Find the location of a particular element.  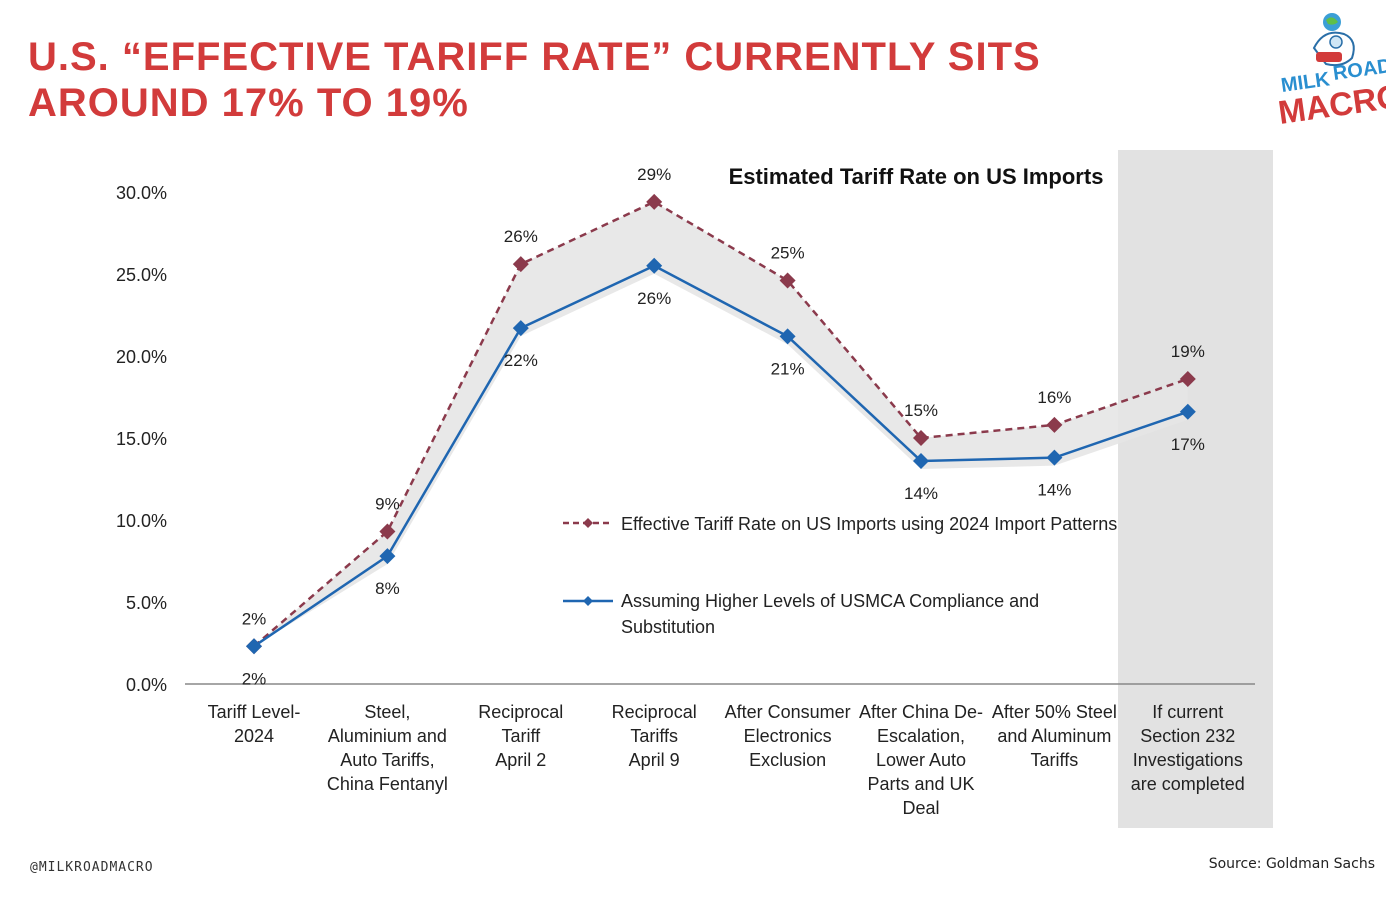

x-category-label: If current is located at coordinates (1187, 712).